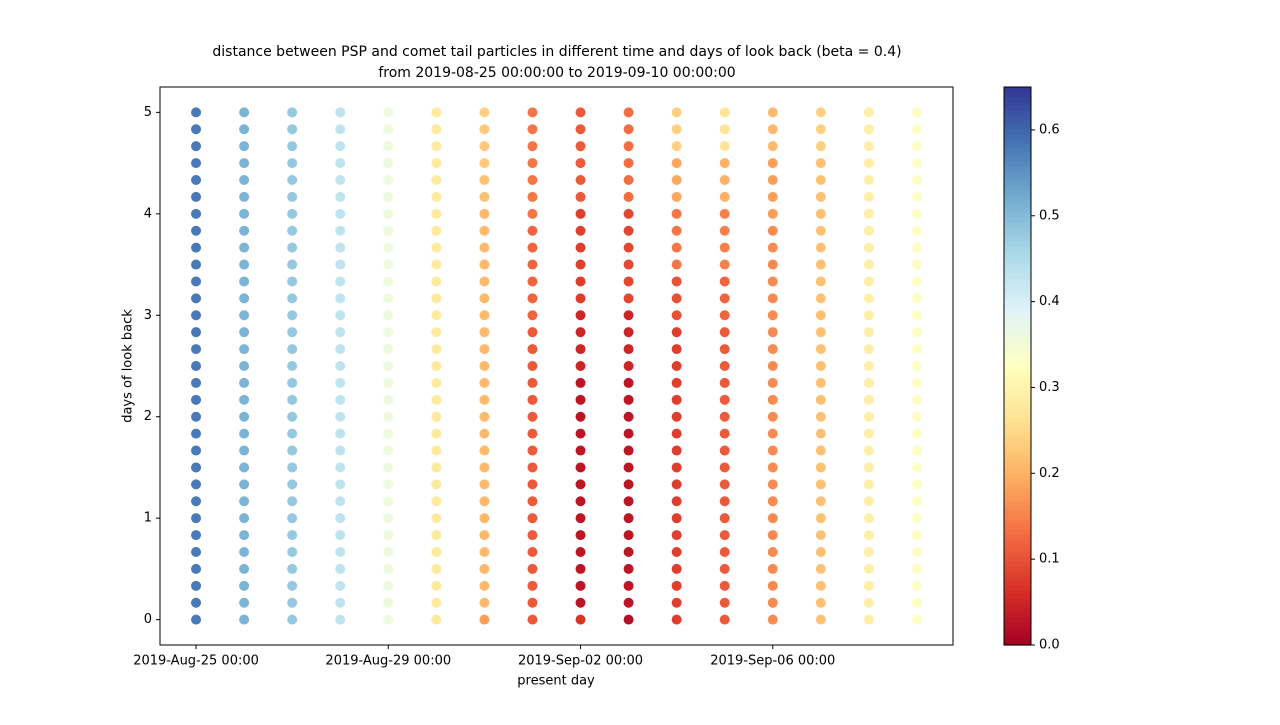 The width and height of the screenshot is (1280, 725). What do you see at coordinates (1049, 473) in the screenshot?
I see `colorbar-tick-label: 0.2` at bounding box center [1049, 473].